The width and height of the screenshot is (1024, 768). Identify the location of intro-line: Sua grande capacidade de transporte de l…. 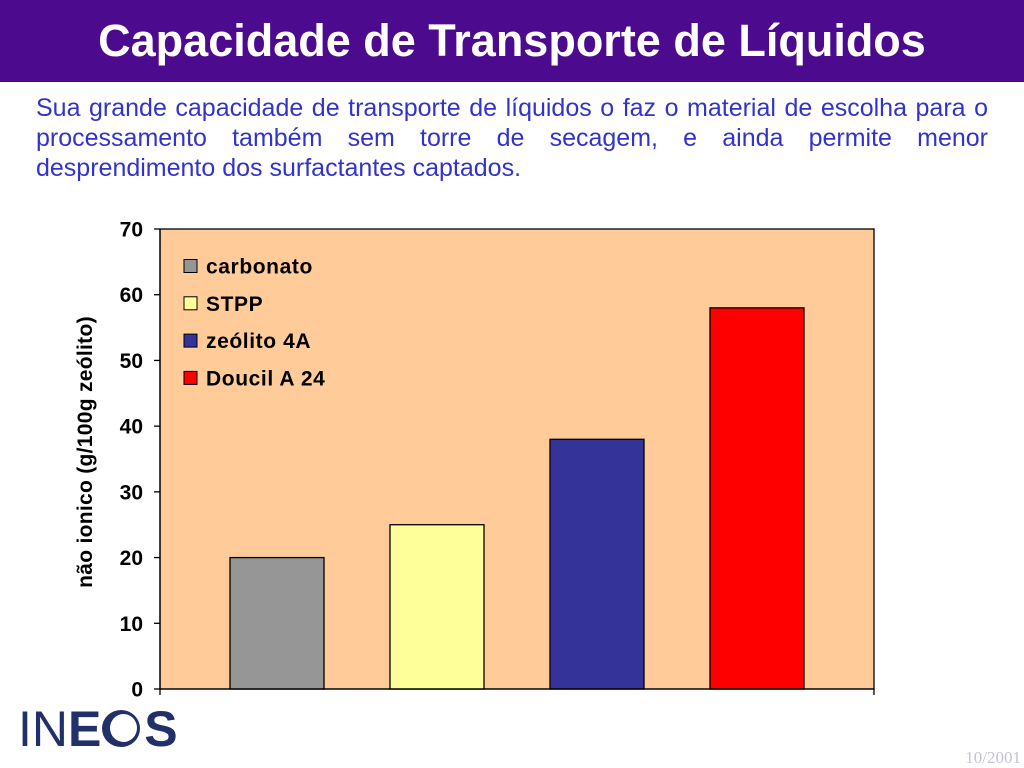
(512, 108).